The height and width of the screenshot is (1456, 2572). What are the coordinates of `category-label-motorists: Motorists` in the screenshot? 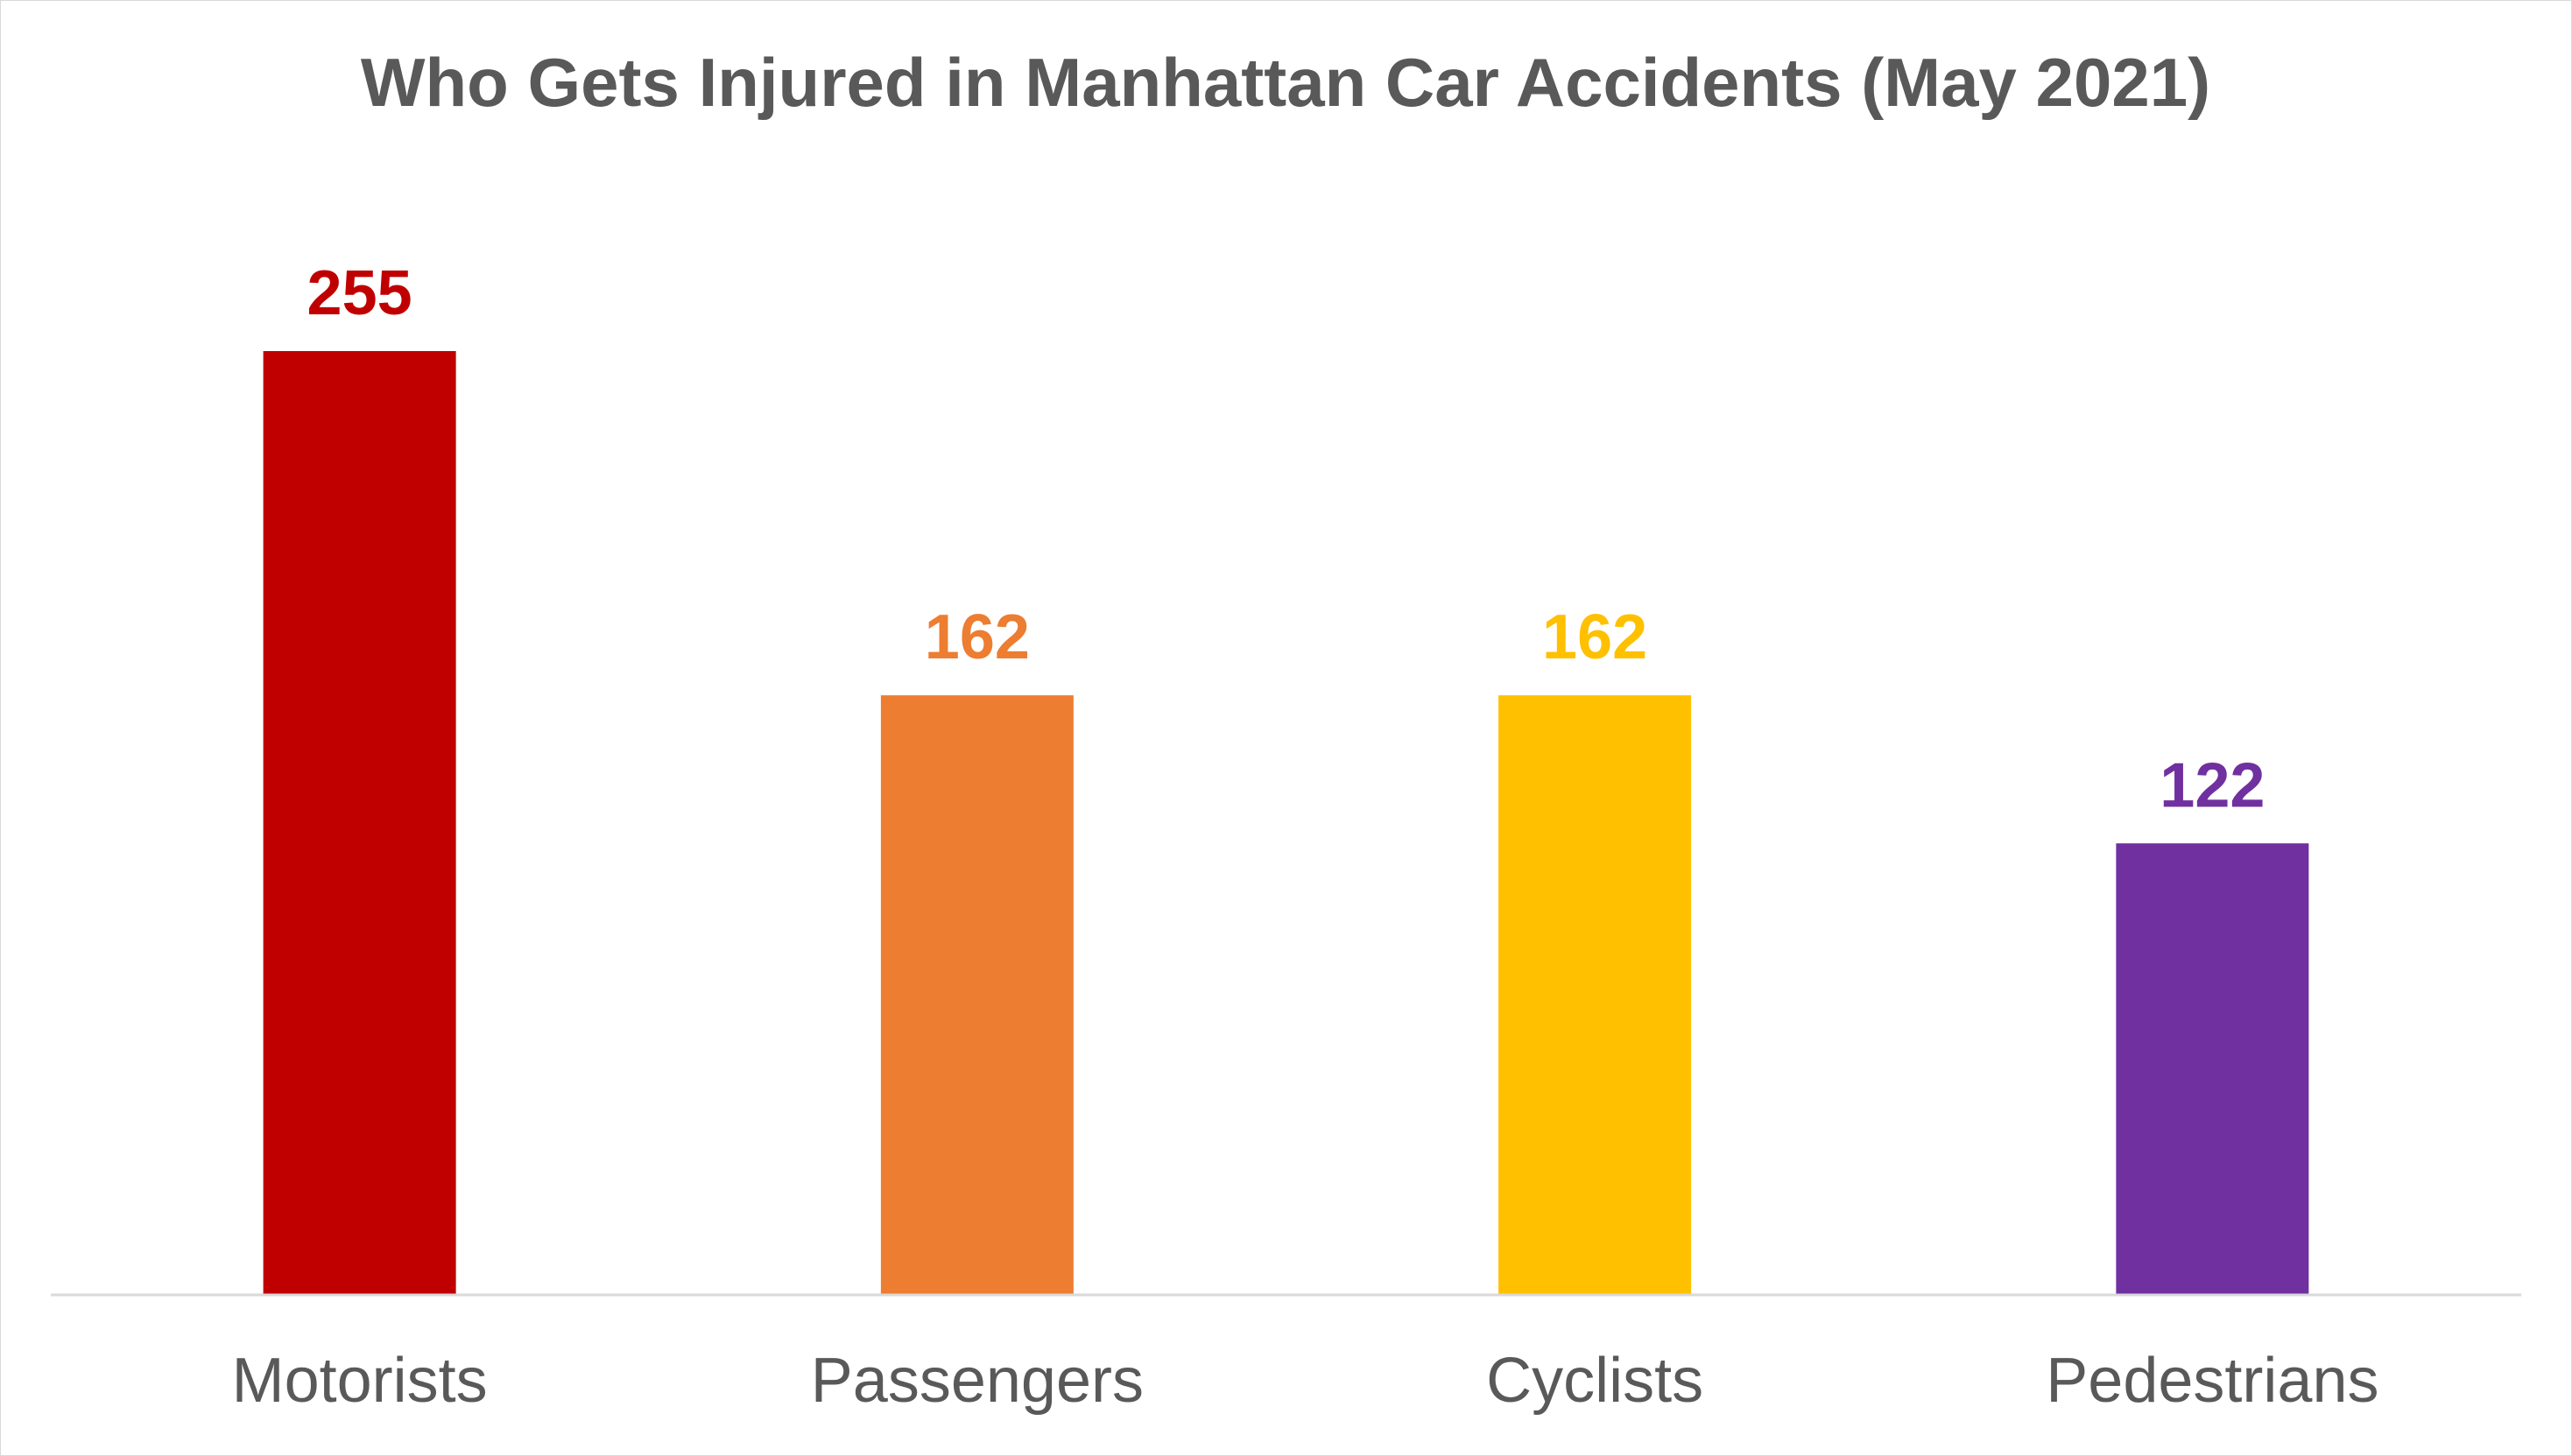 It's located at (360, 1381).